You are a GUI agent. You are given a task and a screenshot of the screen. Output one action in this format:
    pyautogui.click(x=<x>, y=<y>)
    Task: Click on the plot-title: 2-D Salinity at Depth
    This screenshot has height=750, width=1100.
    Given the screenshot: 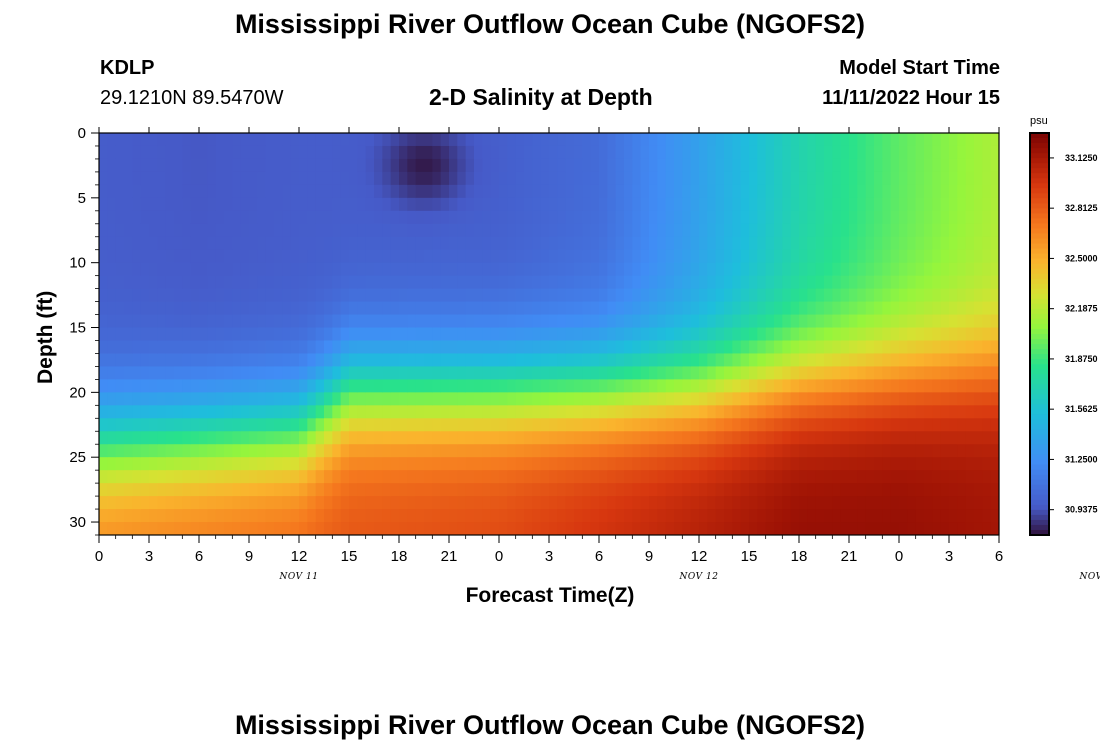 What is the action you would take?
    pyautogui.click(x=541, y=97)
    